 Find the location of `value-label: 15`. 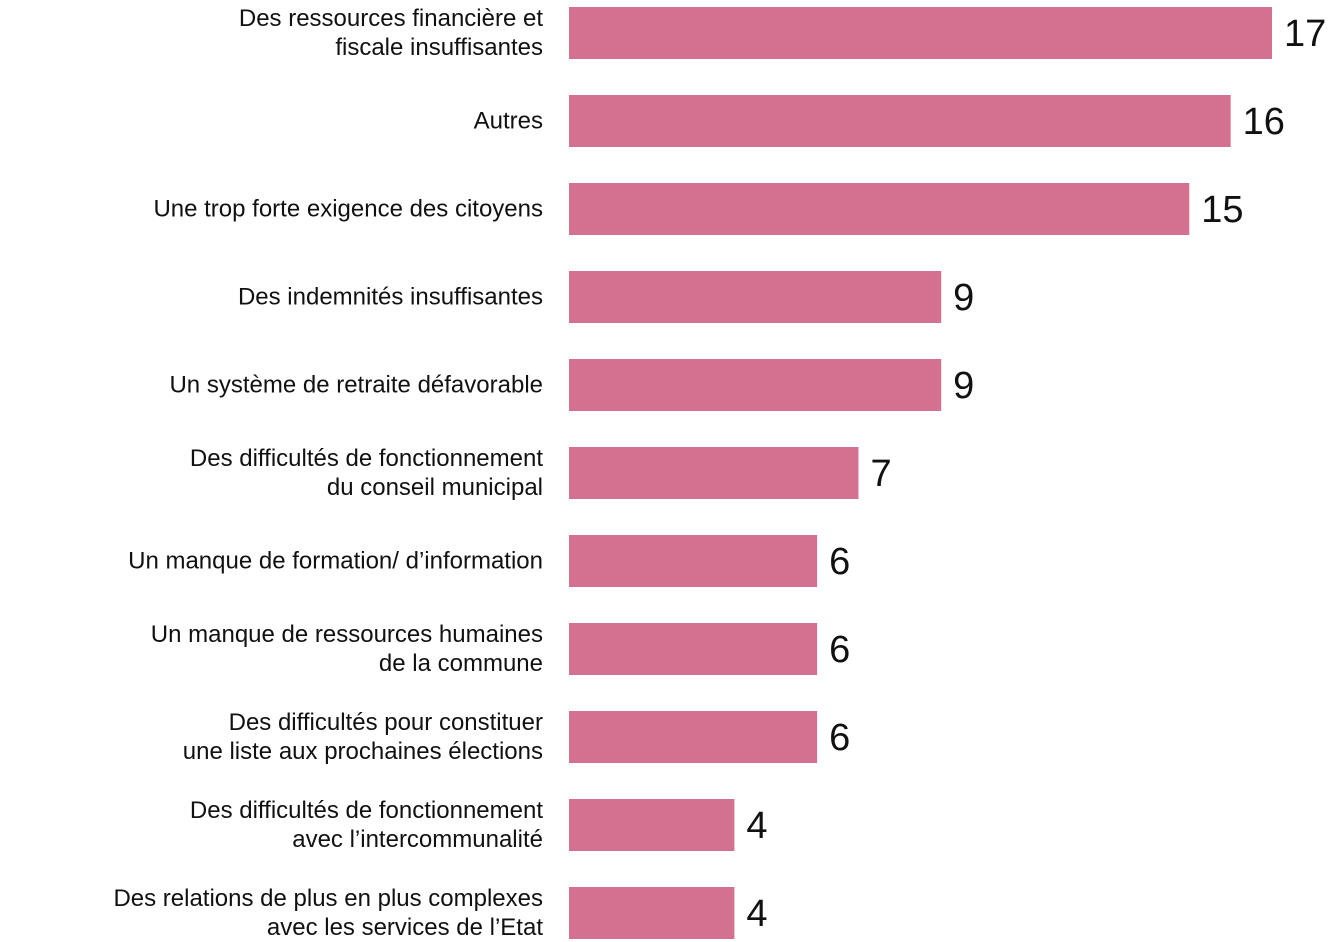

value-label: 15 is located at coordinates (1222, 210).